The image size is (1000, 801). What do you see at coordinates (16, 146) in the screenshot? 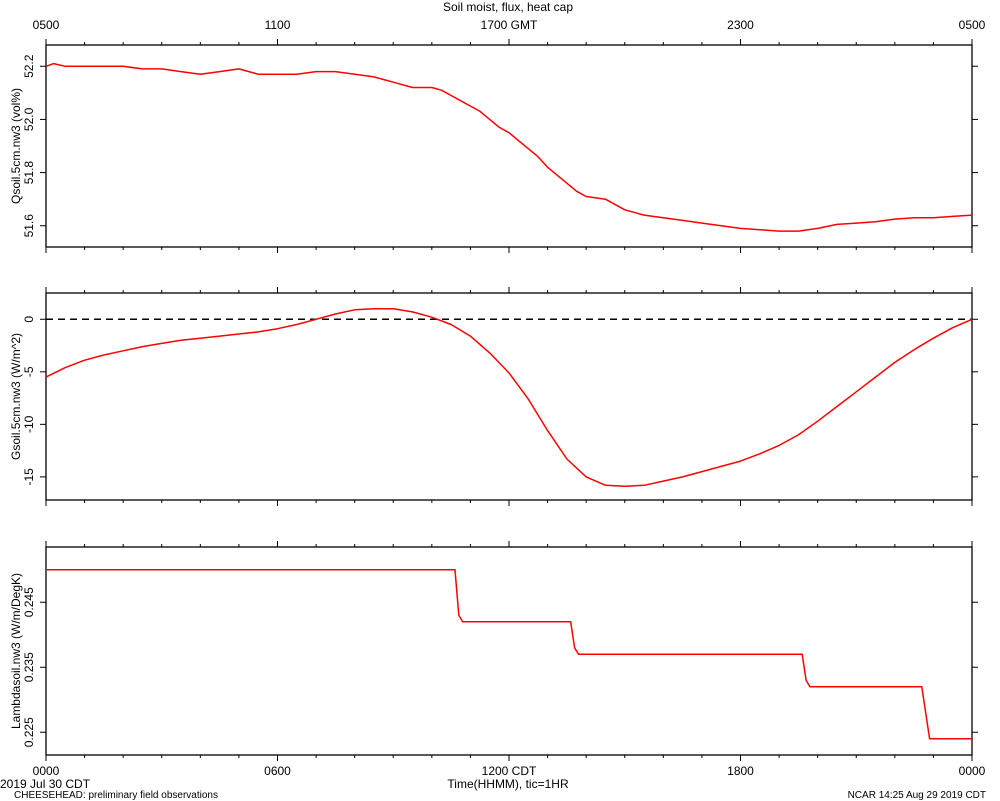
I see `y-axis-label: Qsoil.5cm.nw3 (vol%)` at bounding box center [16, 146].